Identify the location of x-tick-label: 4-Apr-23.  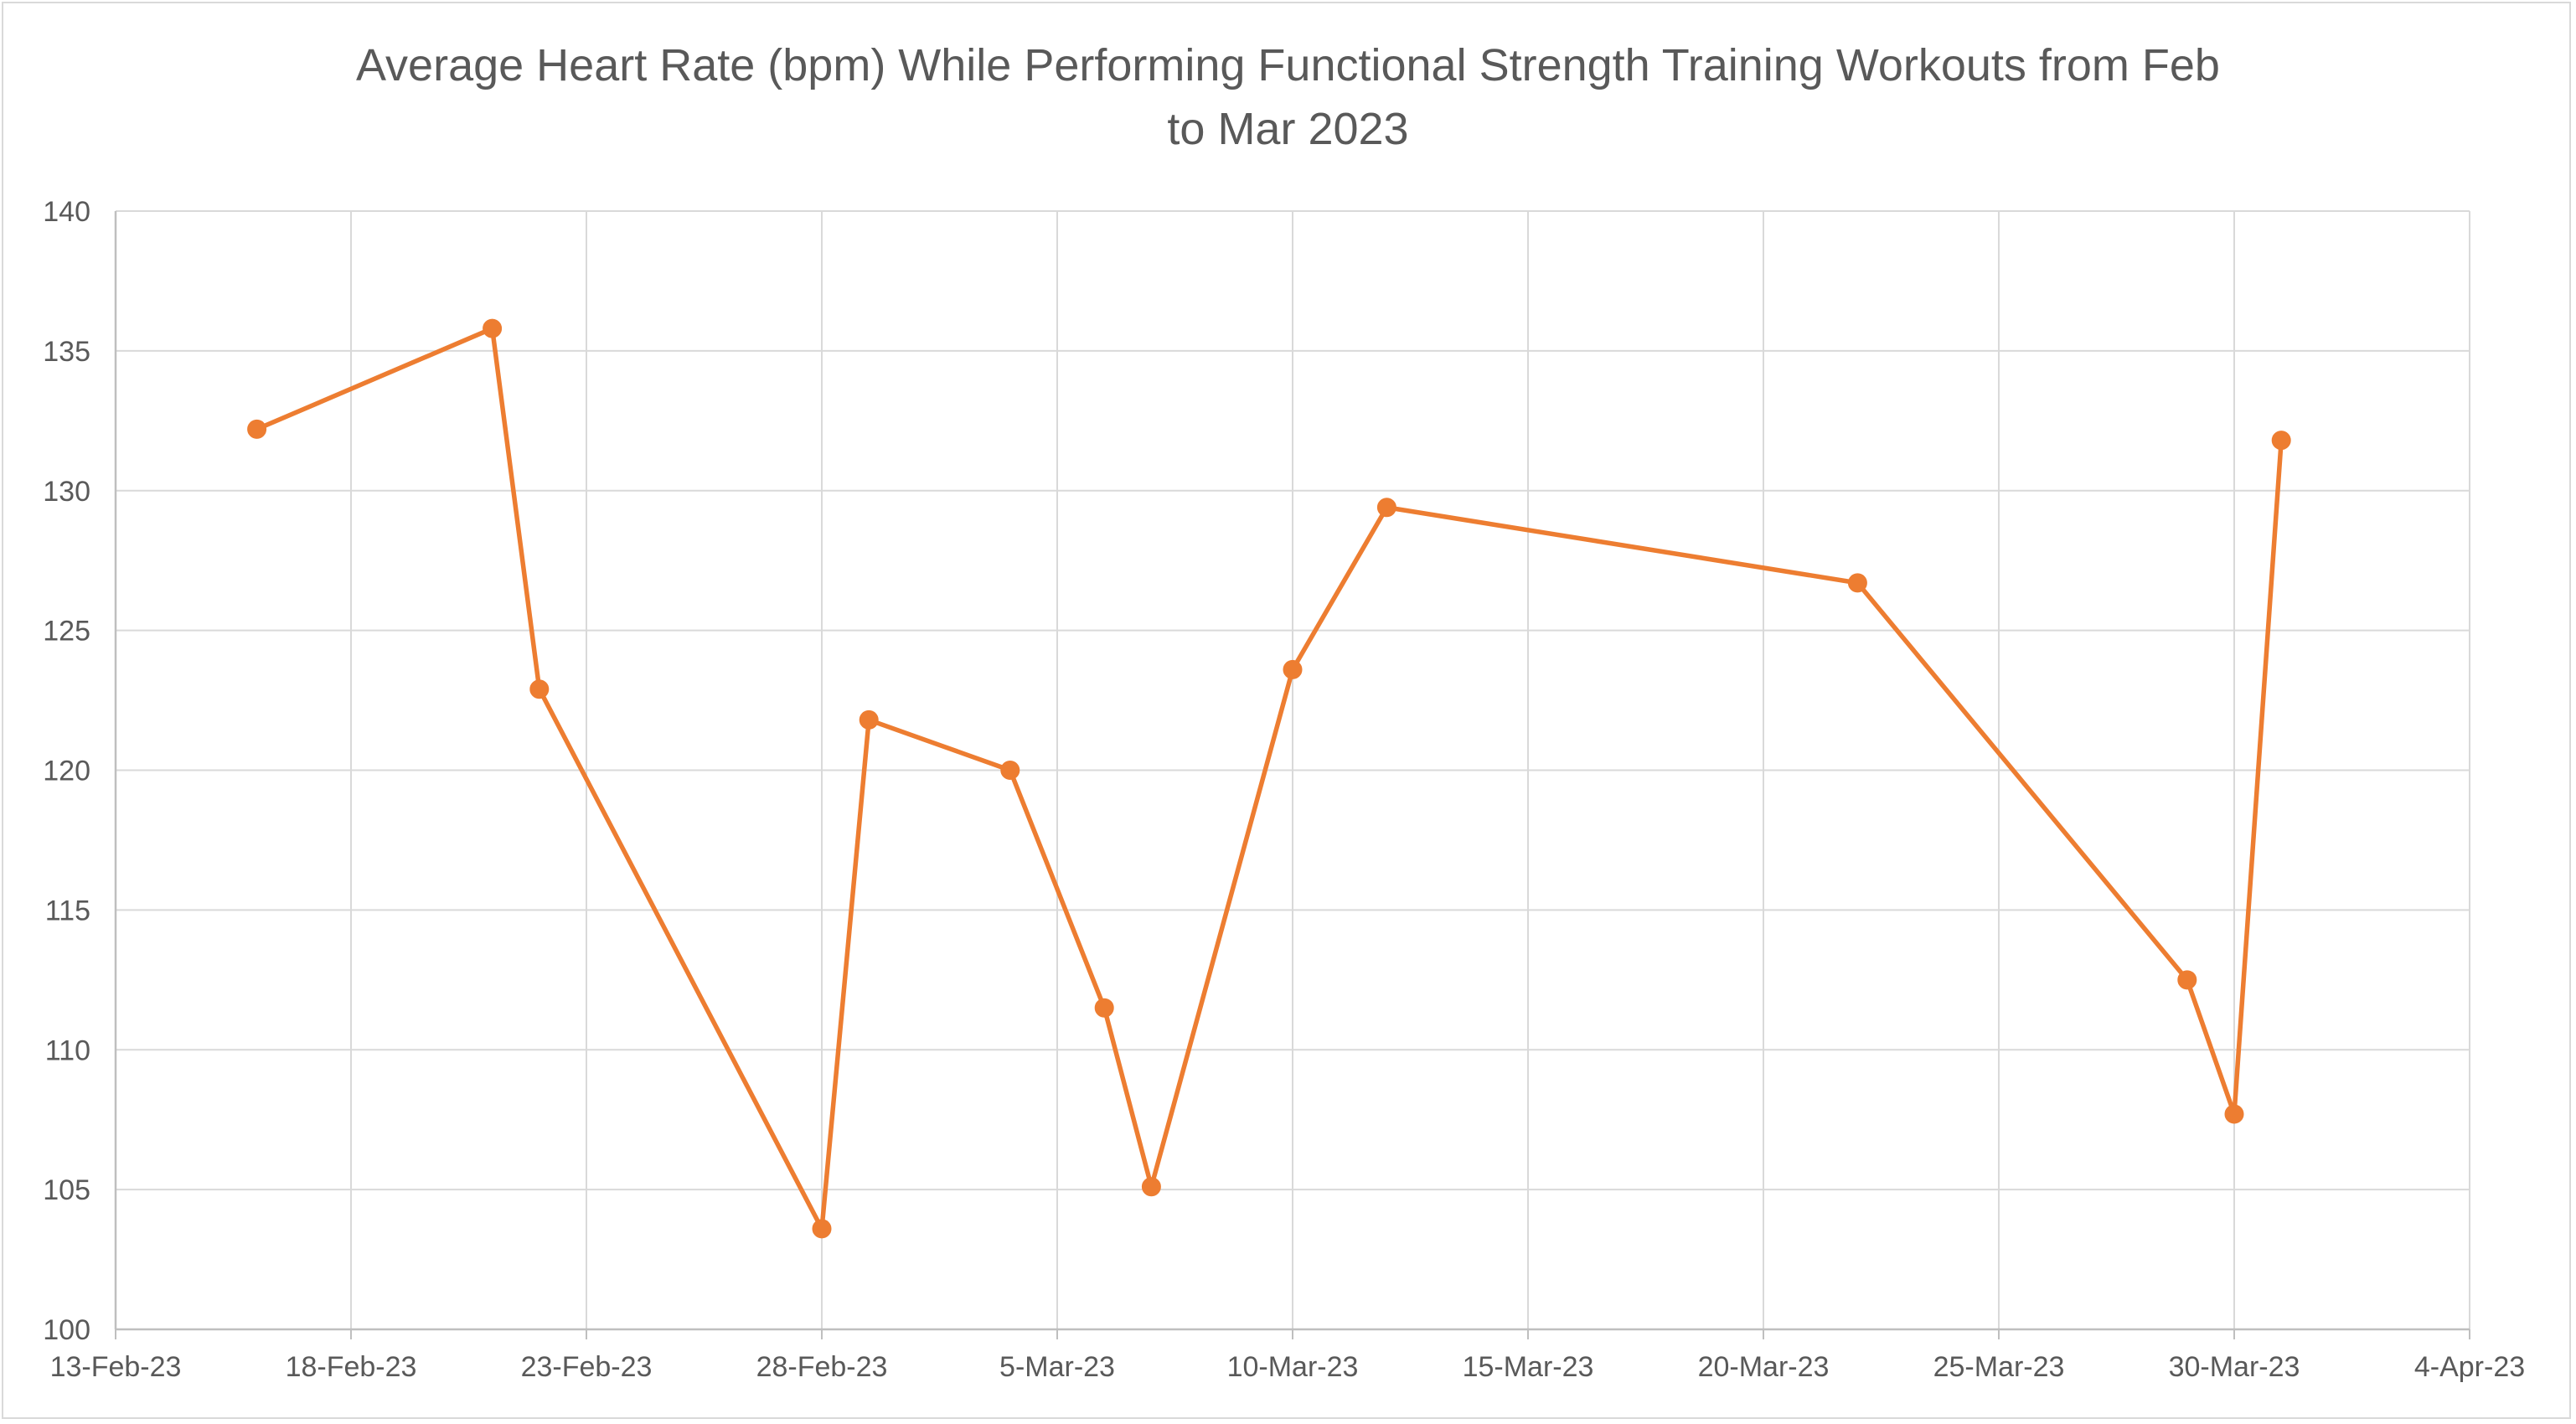
(2469, 1367).